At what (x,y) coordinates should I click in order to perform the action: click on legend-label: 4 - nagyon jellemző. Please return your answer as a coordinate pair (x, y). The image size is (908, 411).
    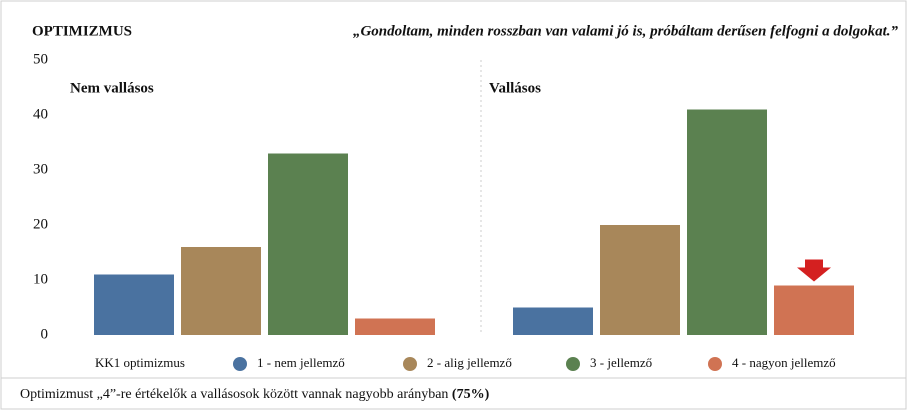
    Looking at the image, I should click on (784, 362).